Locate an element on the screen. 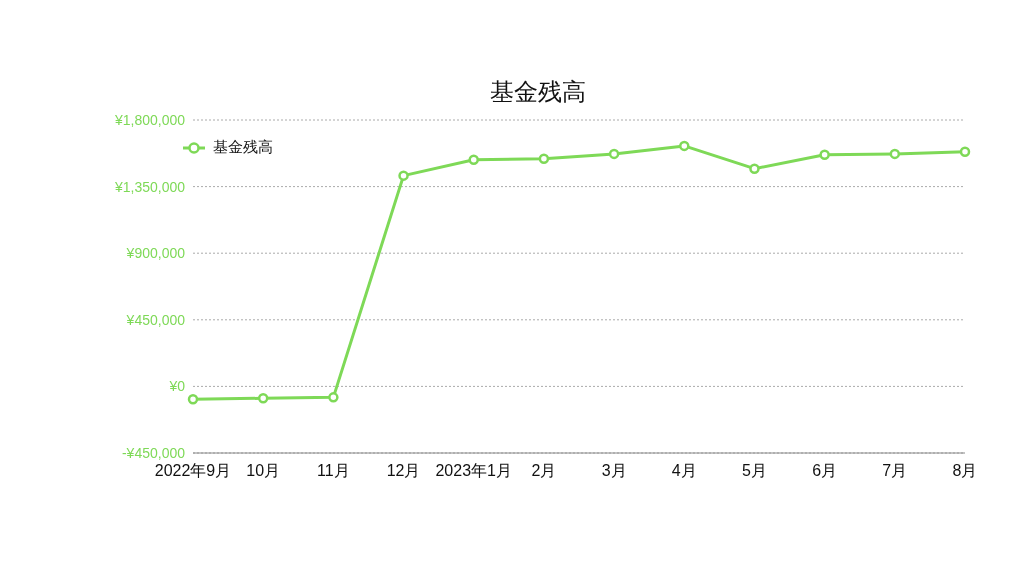 The image size is (1024, 576). x-tick-label: 2月 is located at coordinates (544, 471).